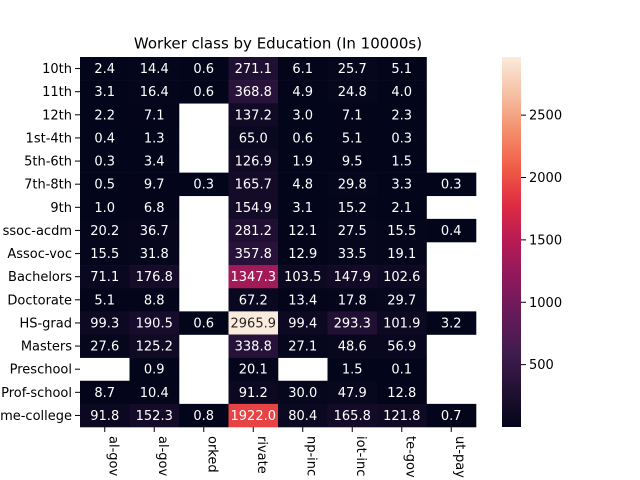 This screenshot has height=480, width=640. Describe the element at coordinates (253, 254) in the screenshot. I see `cell-value-label: 357.8` at that location.